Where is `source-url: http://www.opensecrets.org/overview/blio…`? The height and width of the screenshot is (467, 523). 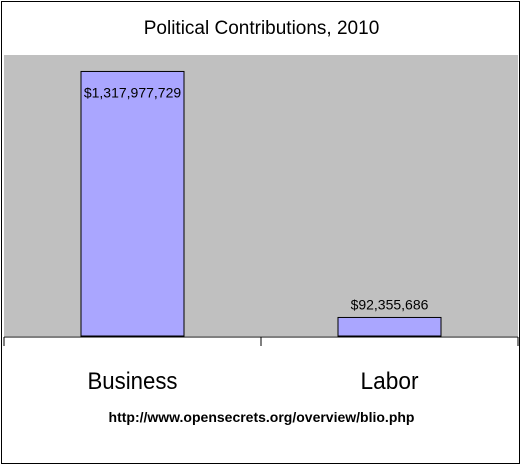
source-url: http://www.opensecrets.org/overview/blio… is located at coordinates (261, 417).